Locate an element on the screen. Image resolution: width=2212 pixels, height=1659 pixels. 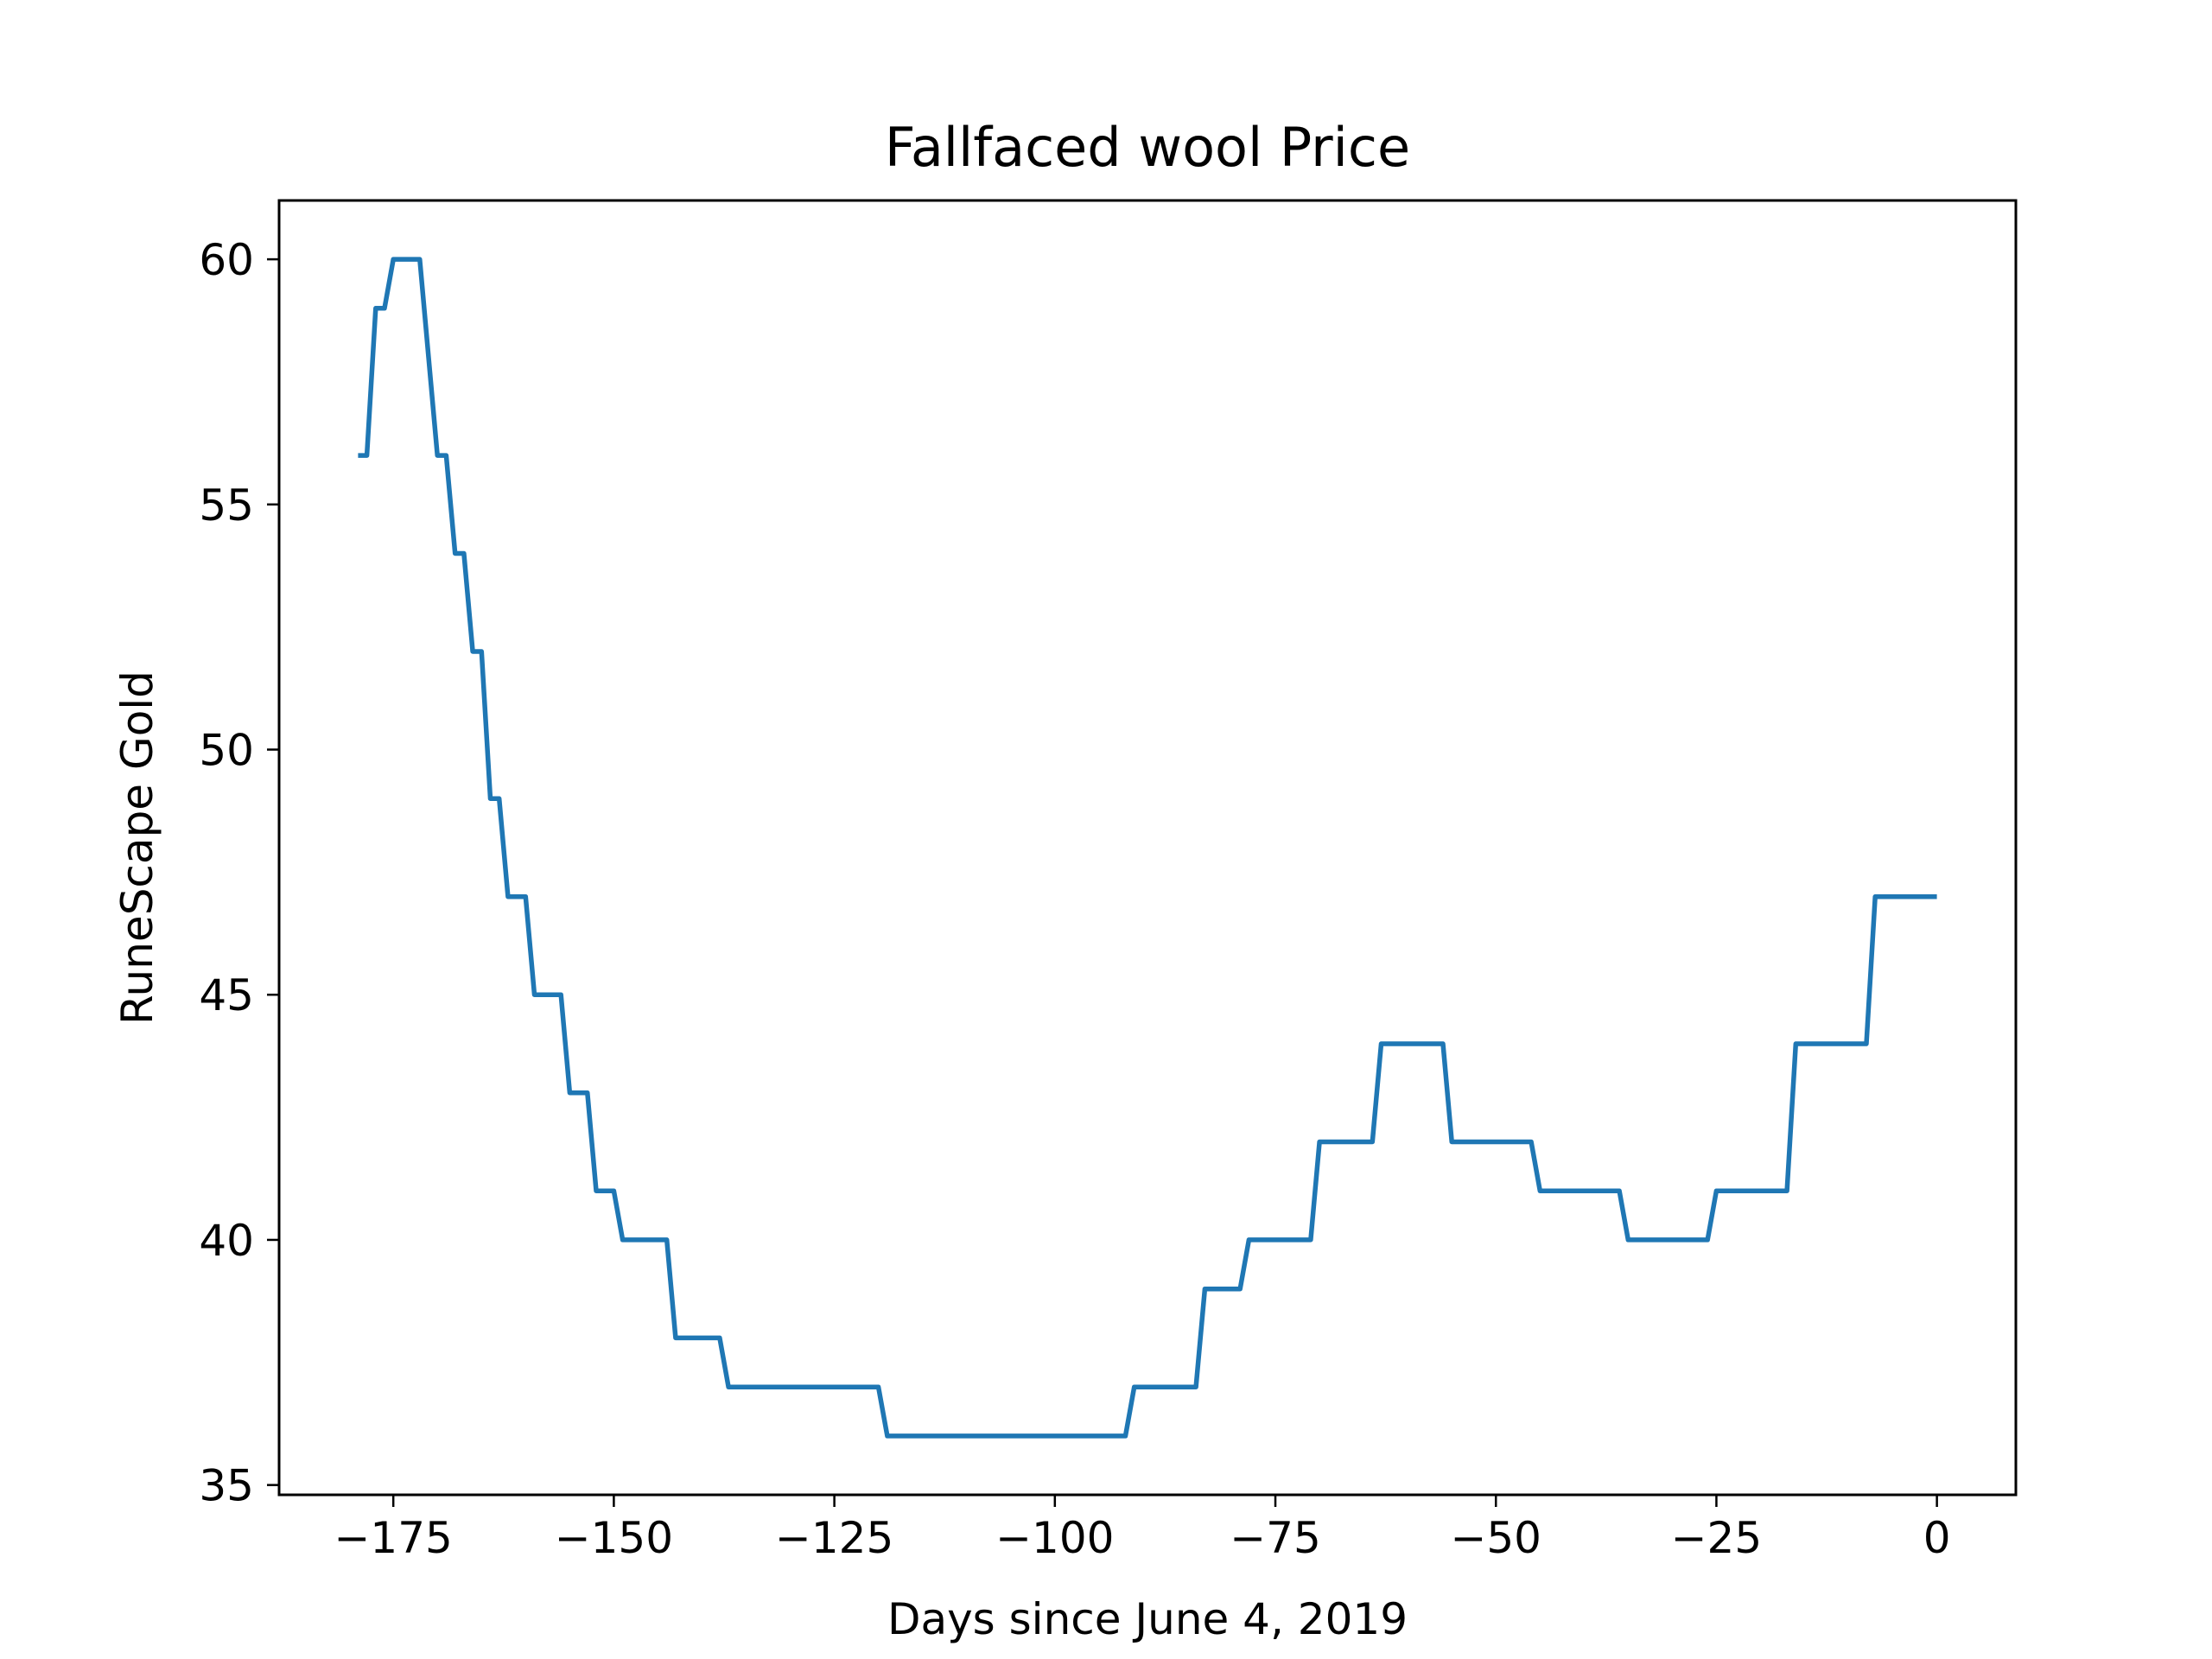
y-axis-ticks: 35 40 45 50 55 60 is located at coordinates (239, 873).